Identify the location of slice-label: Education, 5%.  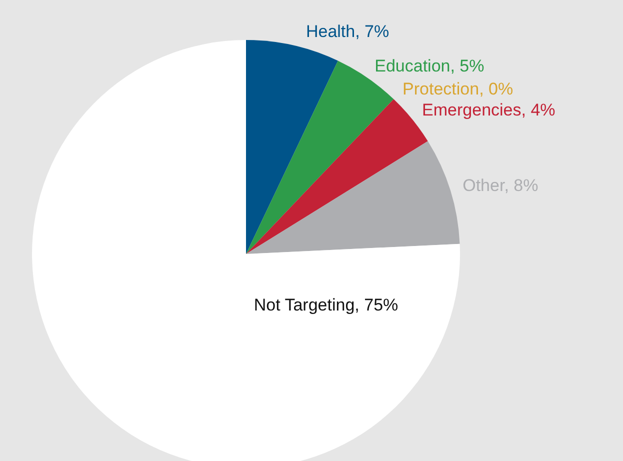
(429, 66).